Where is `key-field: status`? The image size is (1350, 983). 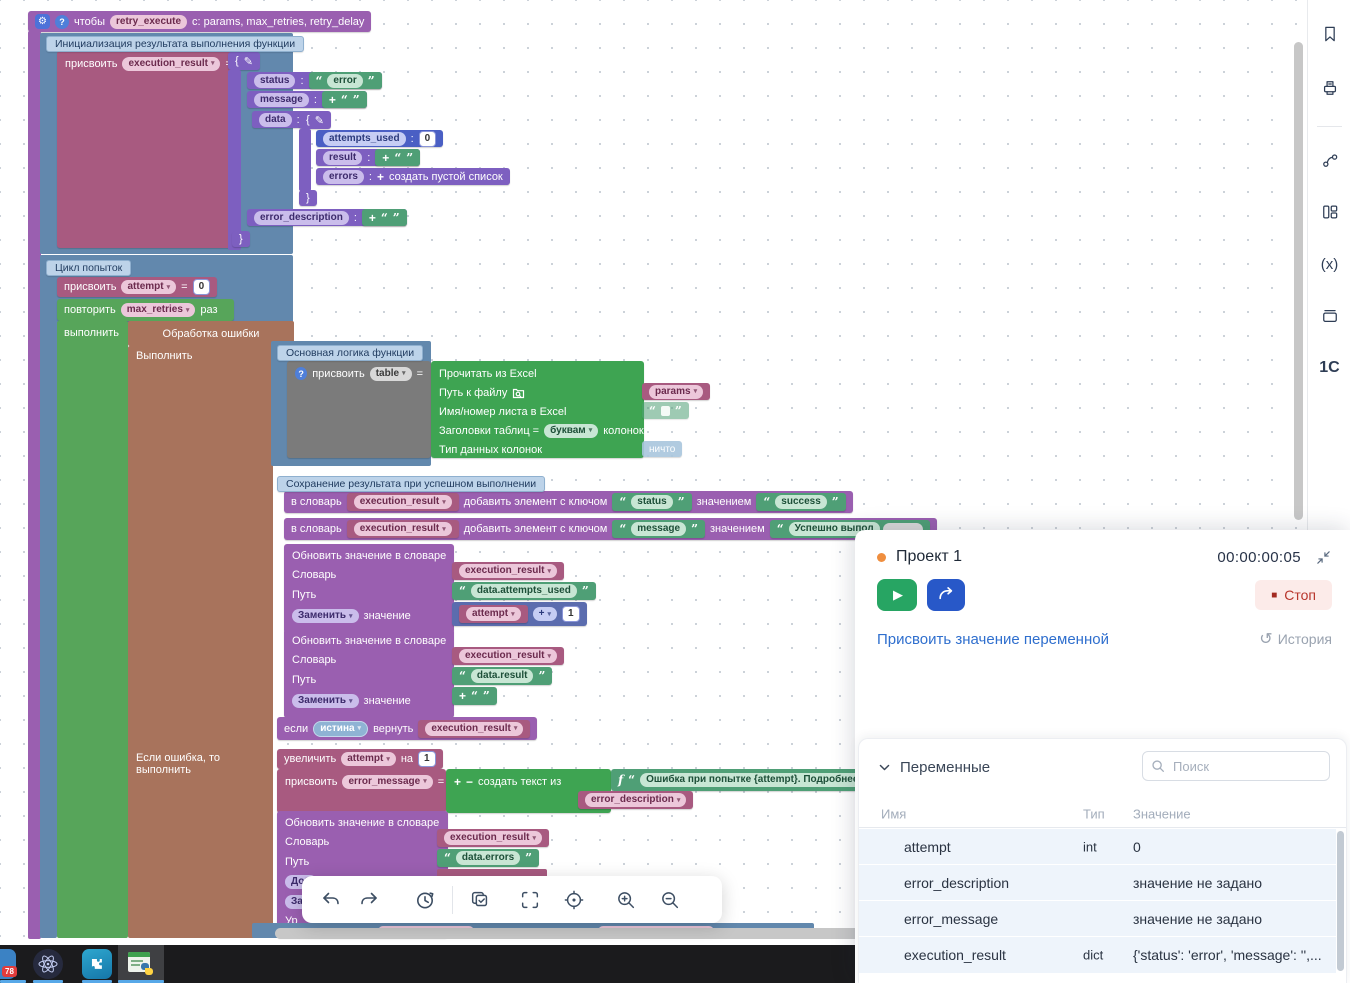 key-field: status is located at coordinates (275, 80).